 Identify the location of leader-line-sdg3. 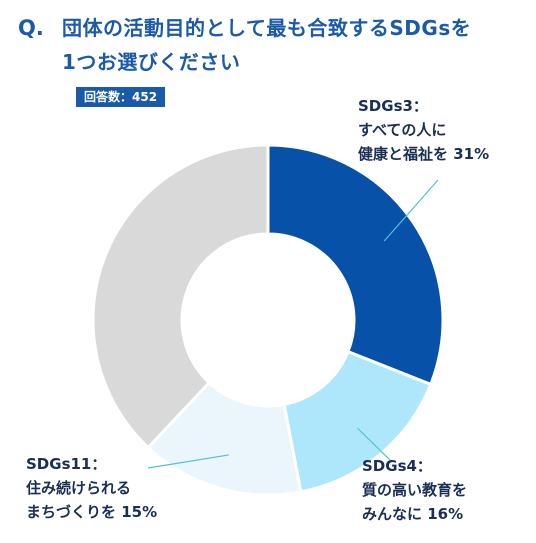
(411, 210).